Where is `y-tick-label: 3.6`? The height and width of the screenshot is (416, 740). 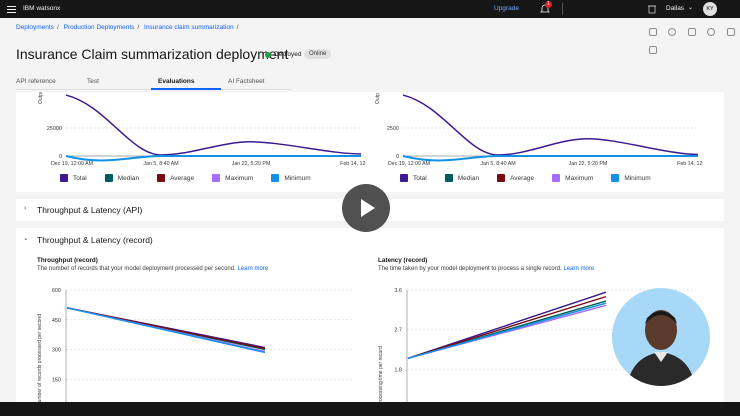 y-tick-label: 3.6 is located at coordinates (398, 291).